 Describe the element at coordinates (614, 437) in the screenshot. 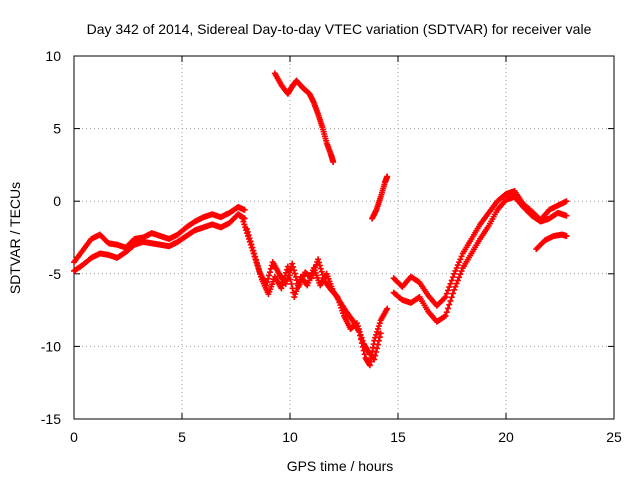

I see `x-tick-label: 25` at that location.